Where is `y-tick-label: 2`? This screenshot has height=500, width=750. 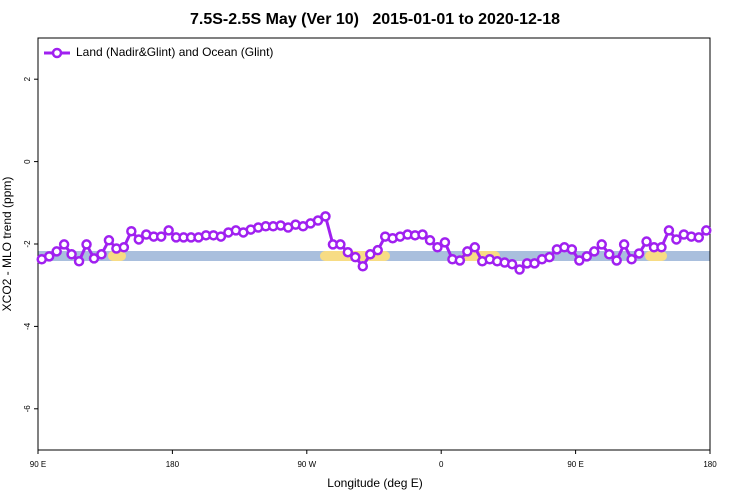 y-tick-label: 2 is located at coordinates (27, 78).